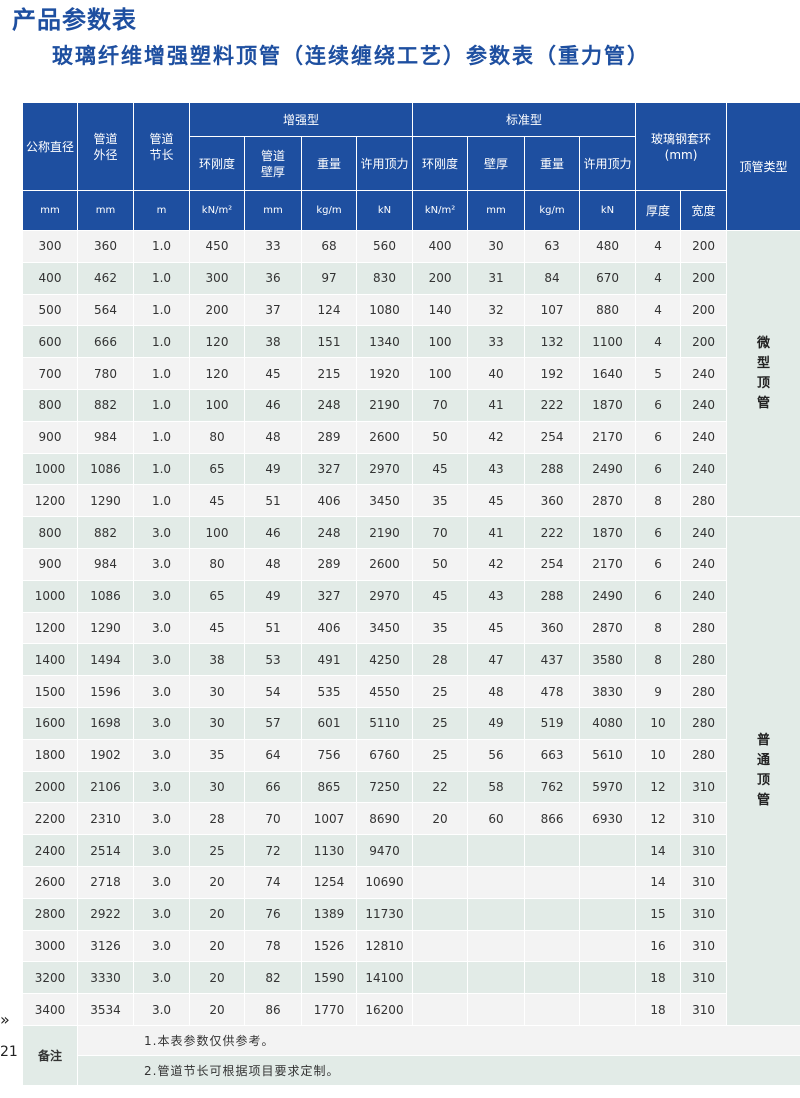 Image resolution: width=800 pixels, height=1098 pixels. I want to click on table-cell: 1340, so click(384, 342).